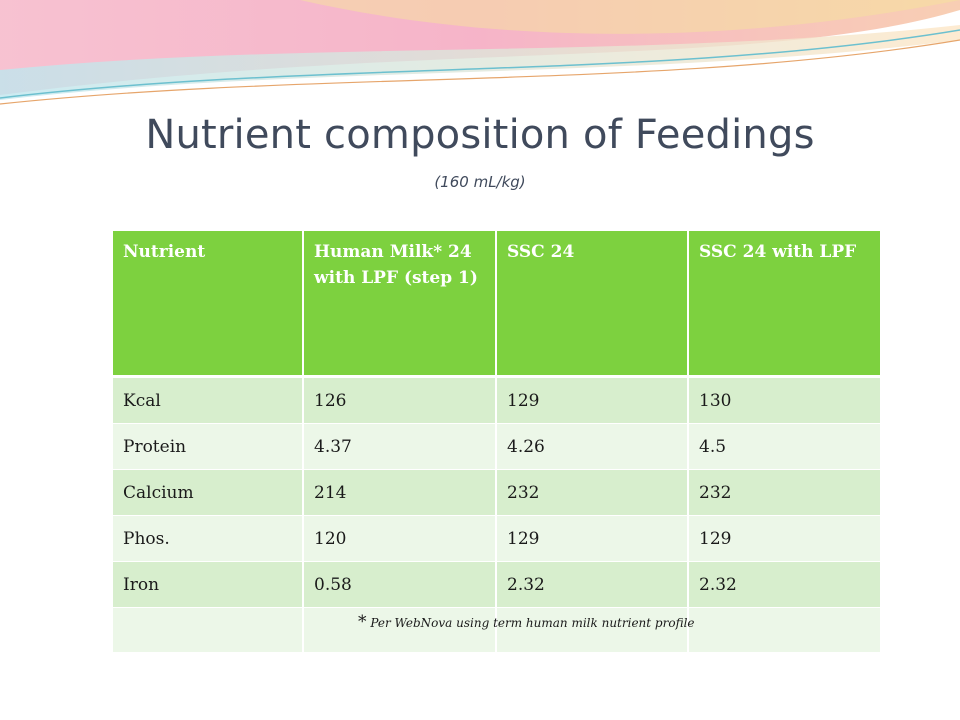  What do you see at coordinates (208, 538) in the screenshot?
I see `table-cell: Phos.` at bounding box center [208, 538].